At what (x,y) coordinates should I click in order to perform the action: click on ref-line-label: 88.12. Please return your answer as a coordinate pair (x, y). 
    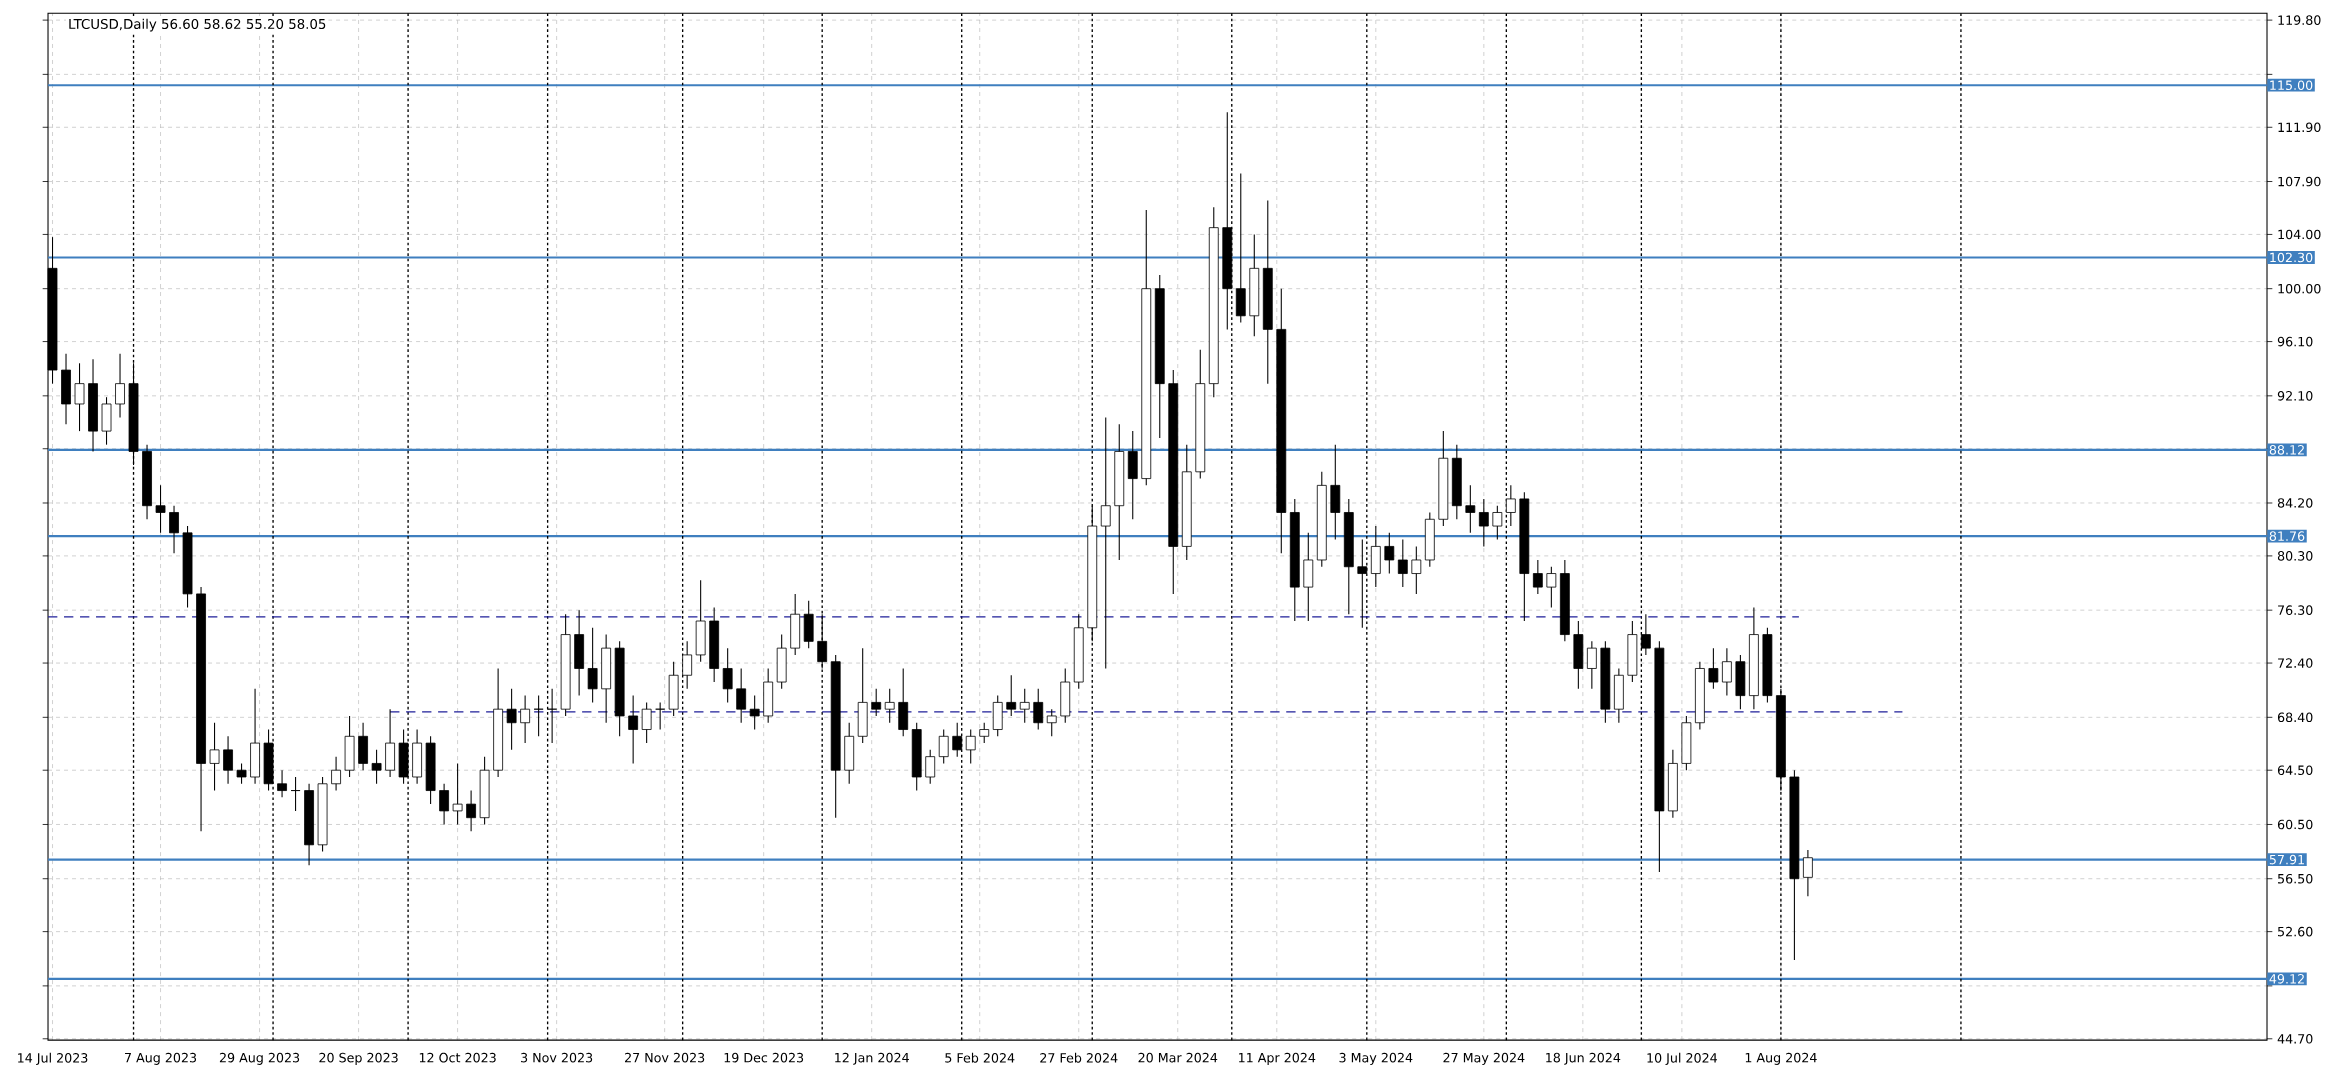
    Looking at the image, I should click on (2286, 449).